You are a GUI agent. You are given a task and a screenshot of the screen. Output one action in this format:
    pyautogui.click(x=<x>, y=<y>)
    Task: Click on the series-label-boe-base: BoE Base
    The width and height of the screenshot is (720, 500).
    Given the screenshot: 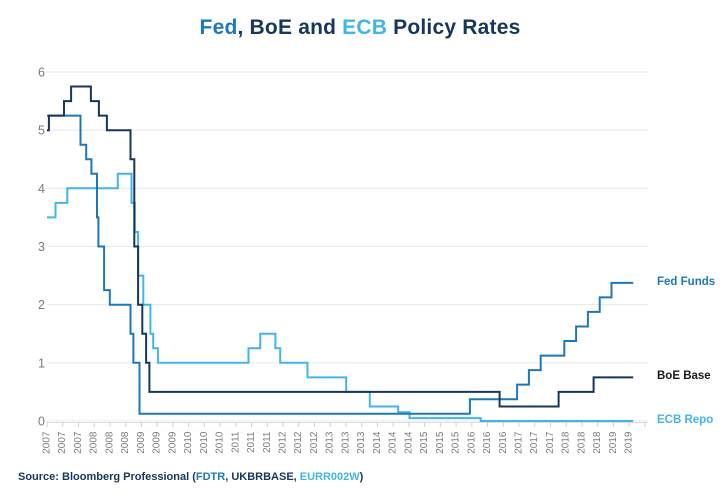 What is the action you would take?
    pyautogui.click(x=684, y=376)
    